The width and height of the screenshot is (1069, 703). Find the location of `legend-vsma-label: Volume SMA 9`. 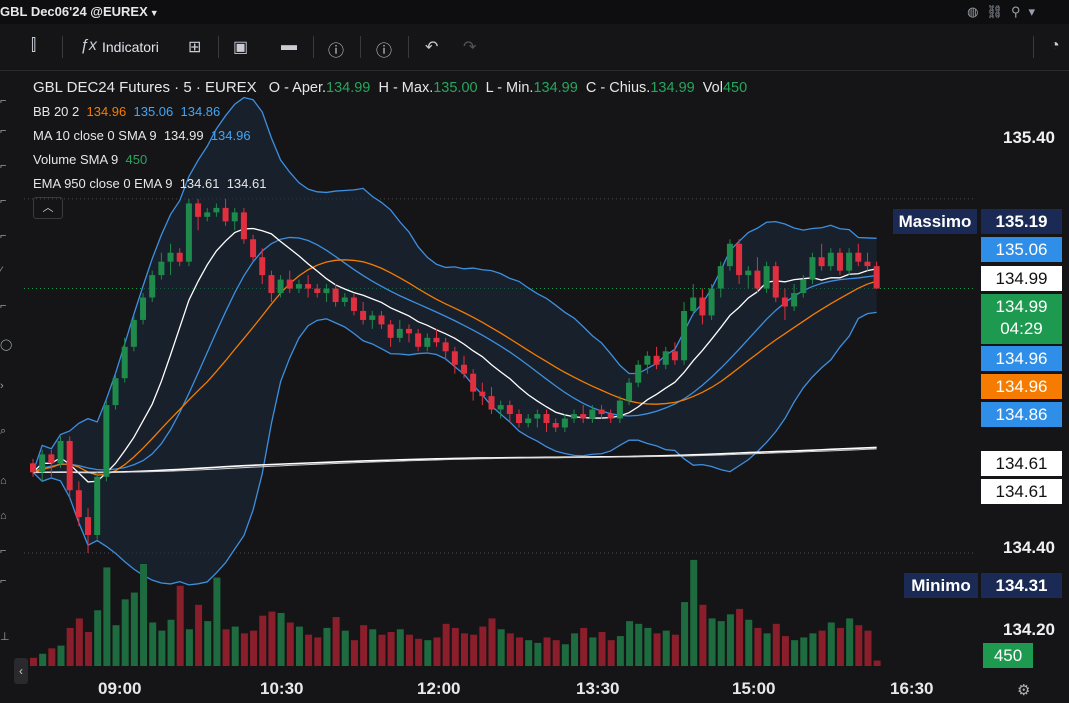

legend-vsma-label: Volume SMA 9 is located at coordinates (76, 159).